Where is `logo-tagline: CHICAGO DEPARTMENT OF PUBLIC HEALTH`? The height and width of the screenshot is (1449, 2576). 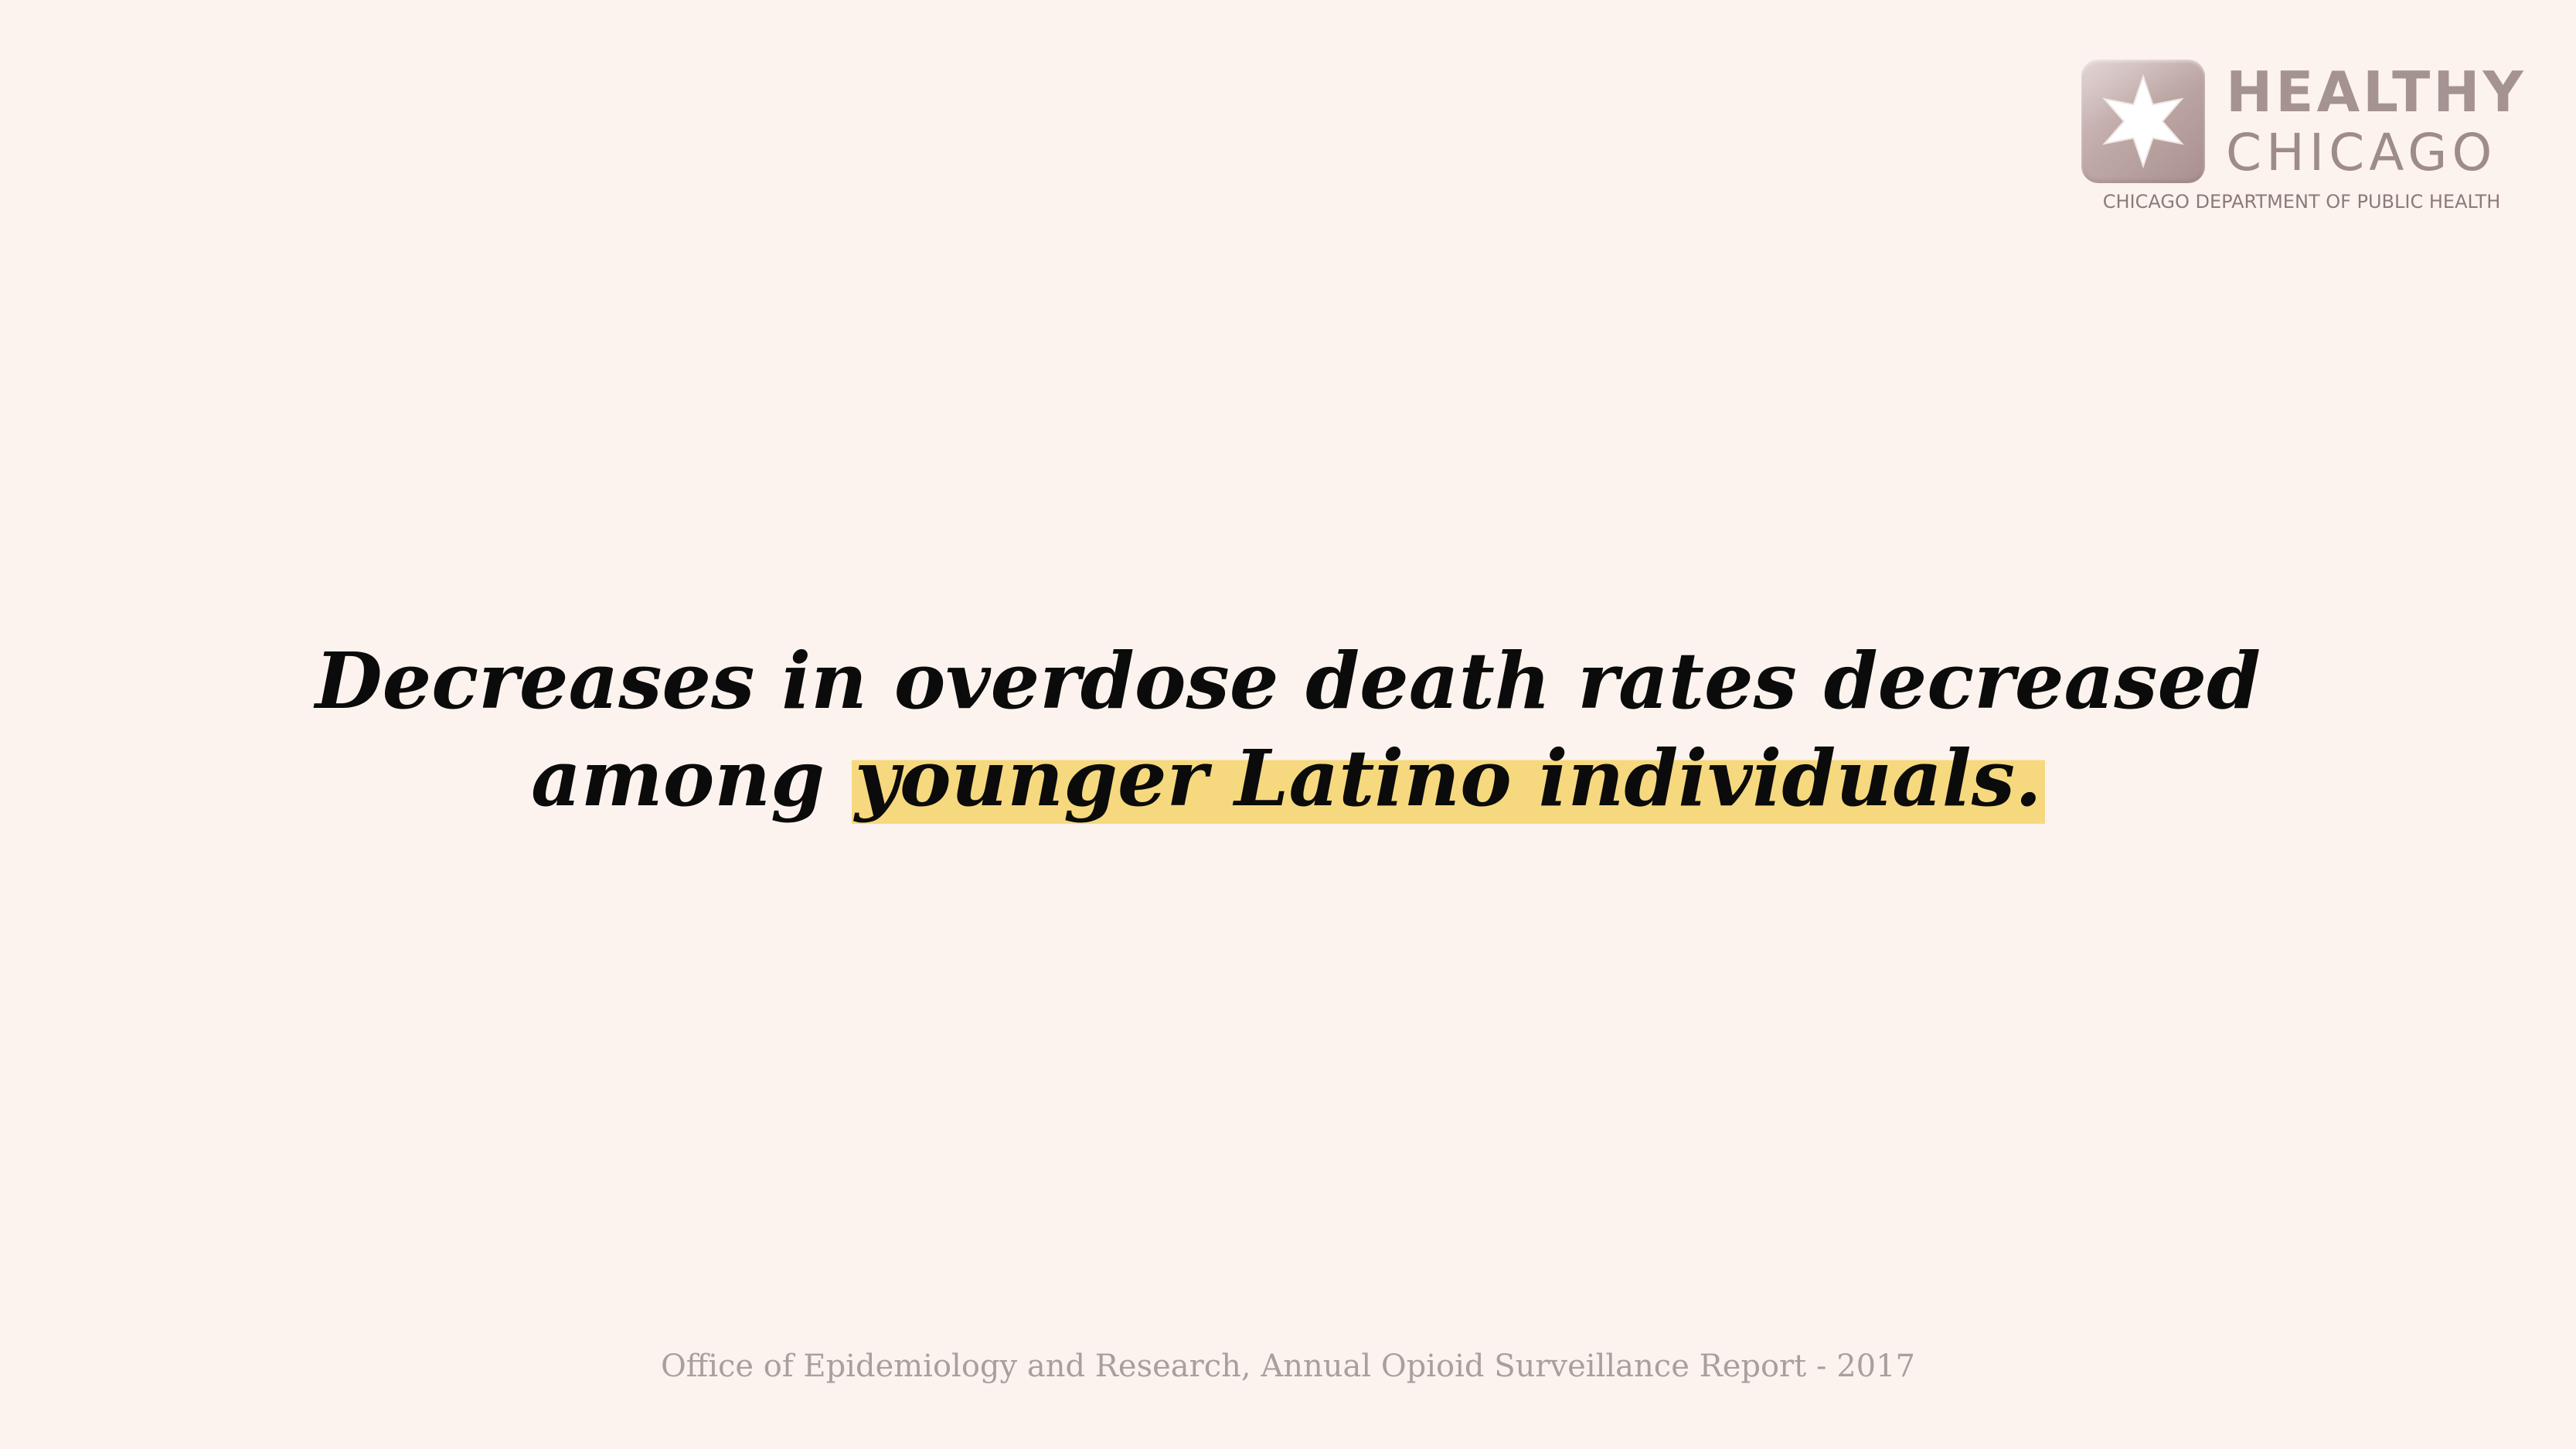
logo-tagline: CHICAGO DEPARTMENT OF PUBLIC HEALTH is located at coordinates (2301, 202).